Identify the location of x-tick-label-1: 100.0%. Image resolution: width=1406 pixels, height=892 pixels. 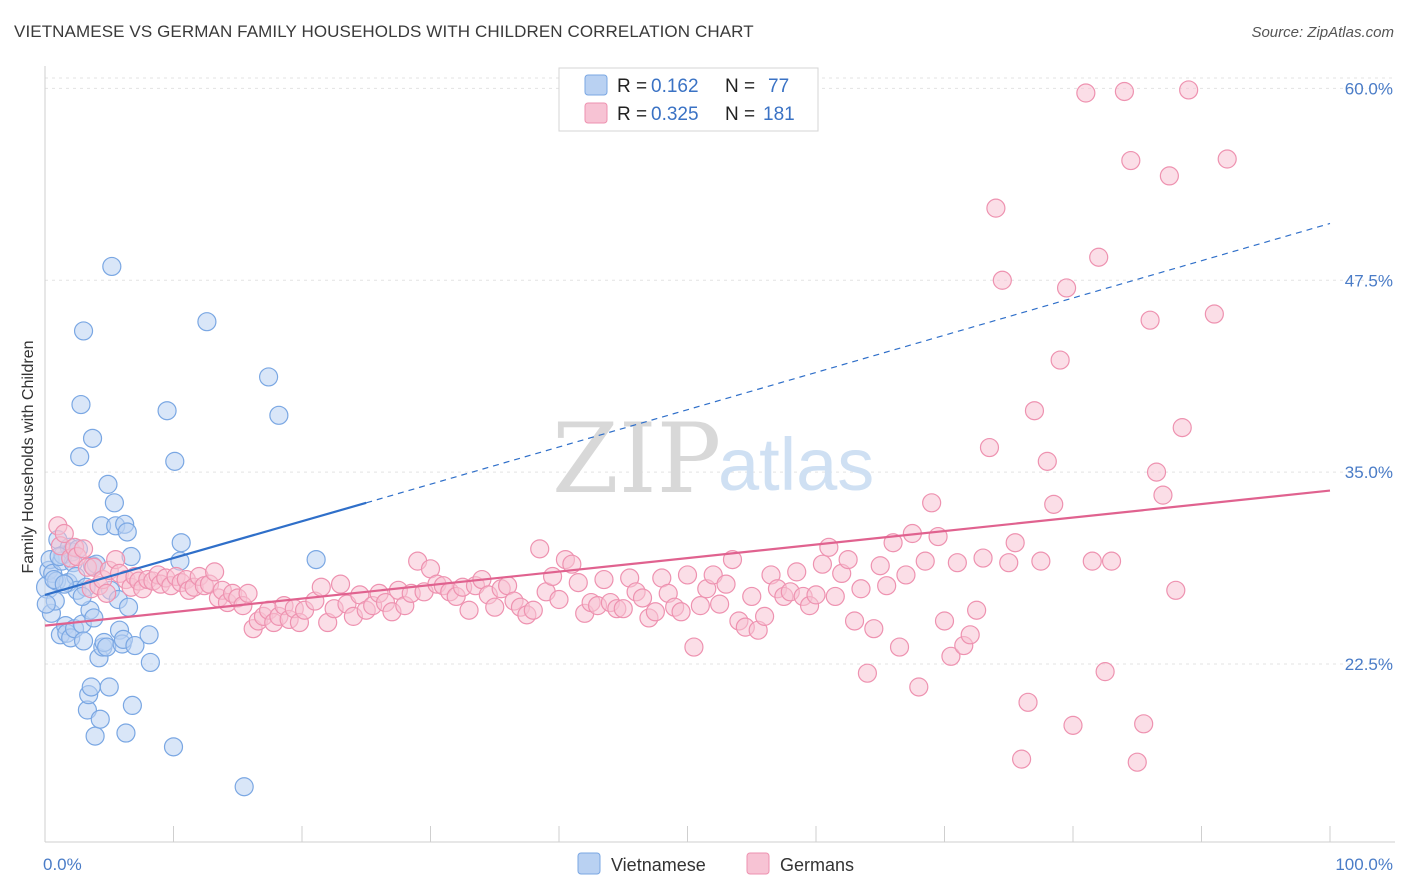
(1364, 864).